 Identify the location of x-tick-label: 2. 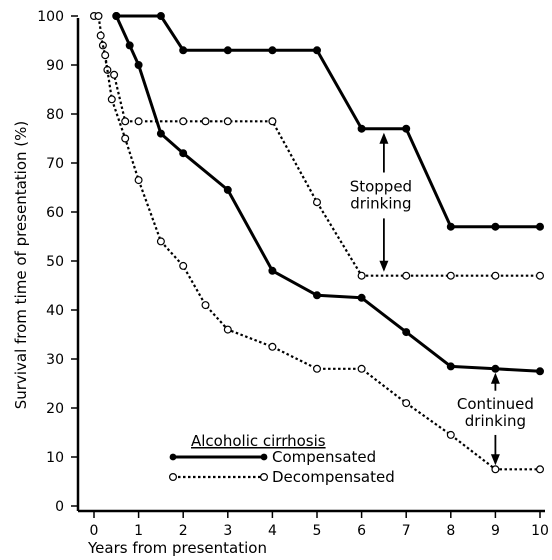
(183, 531).